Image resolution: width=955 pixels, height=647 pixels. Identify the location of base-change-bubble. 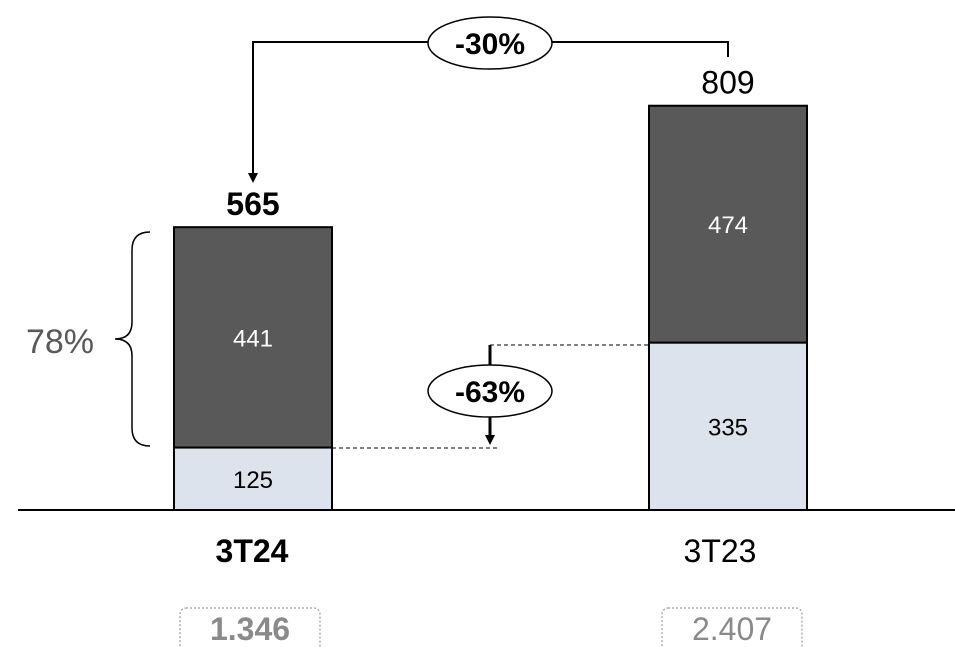
(490, 391).